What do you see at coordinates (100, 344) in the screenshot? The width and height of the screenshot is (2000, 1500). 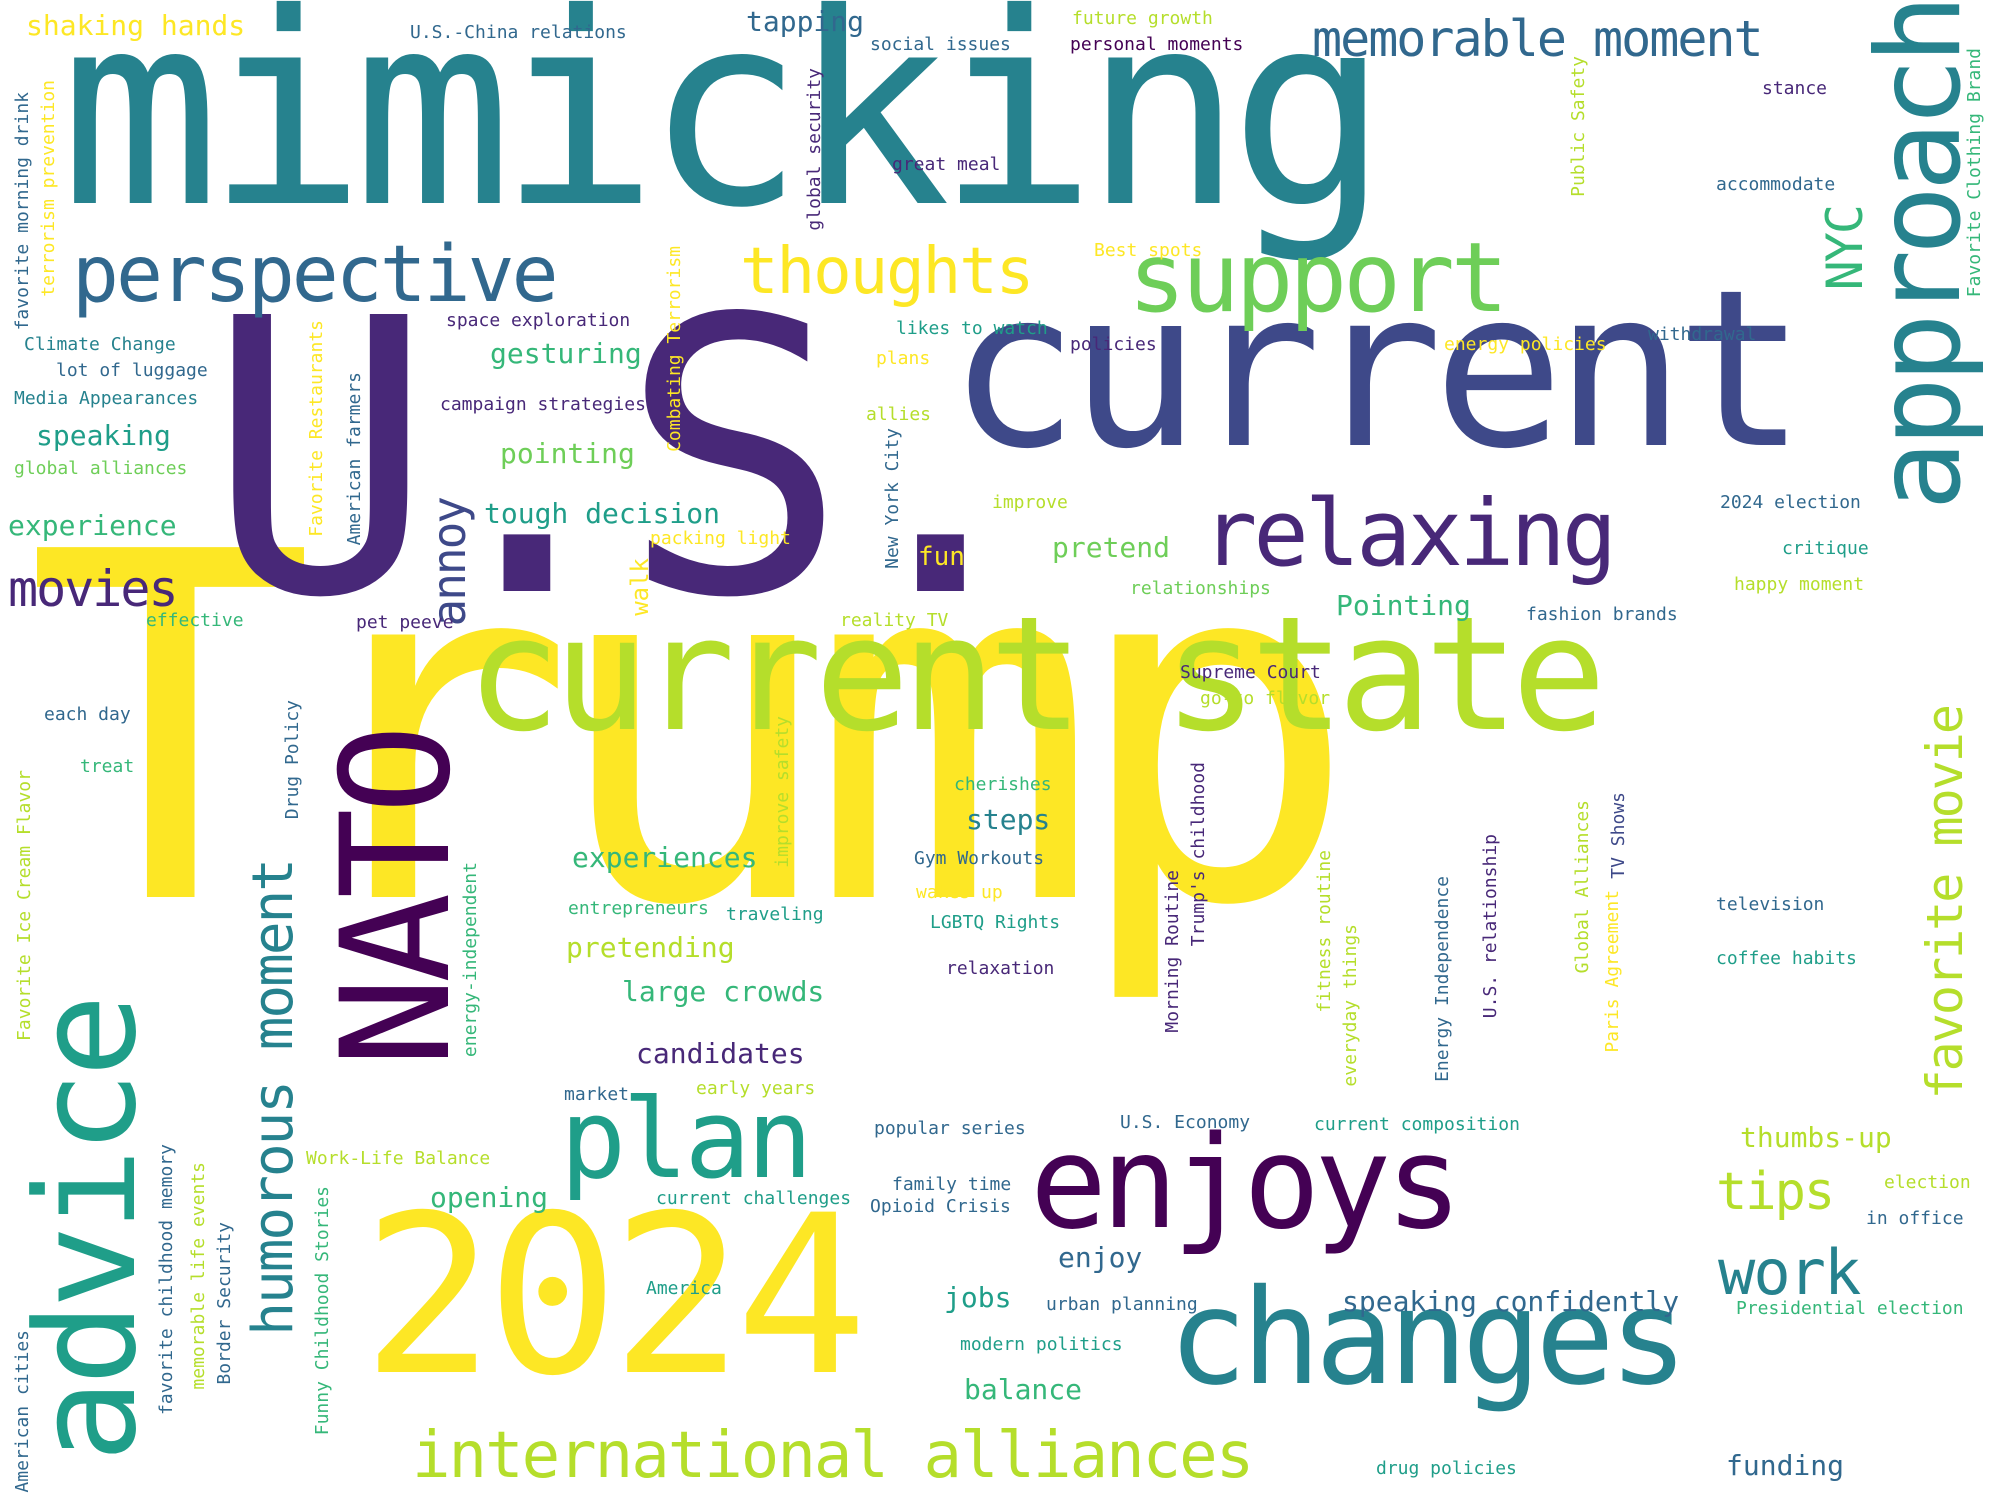 I see `word-climate-change: Climate Change` at bounding box center [100, 344].